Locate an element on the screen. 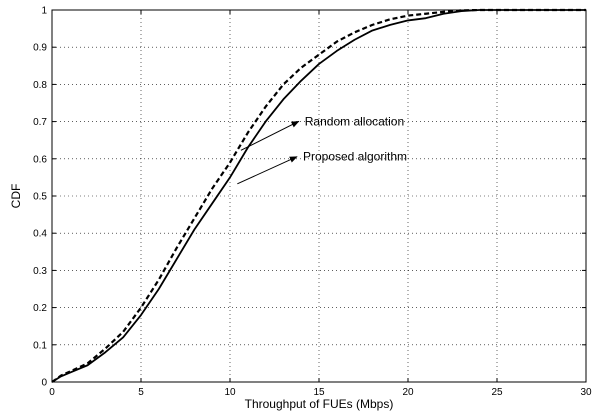 The image size is (606, 420). x-tick-label: 10 is located at coordinates (230, 392).